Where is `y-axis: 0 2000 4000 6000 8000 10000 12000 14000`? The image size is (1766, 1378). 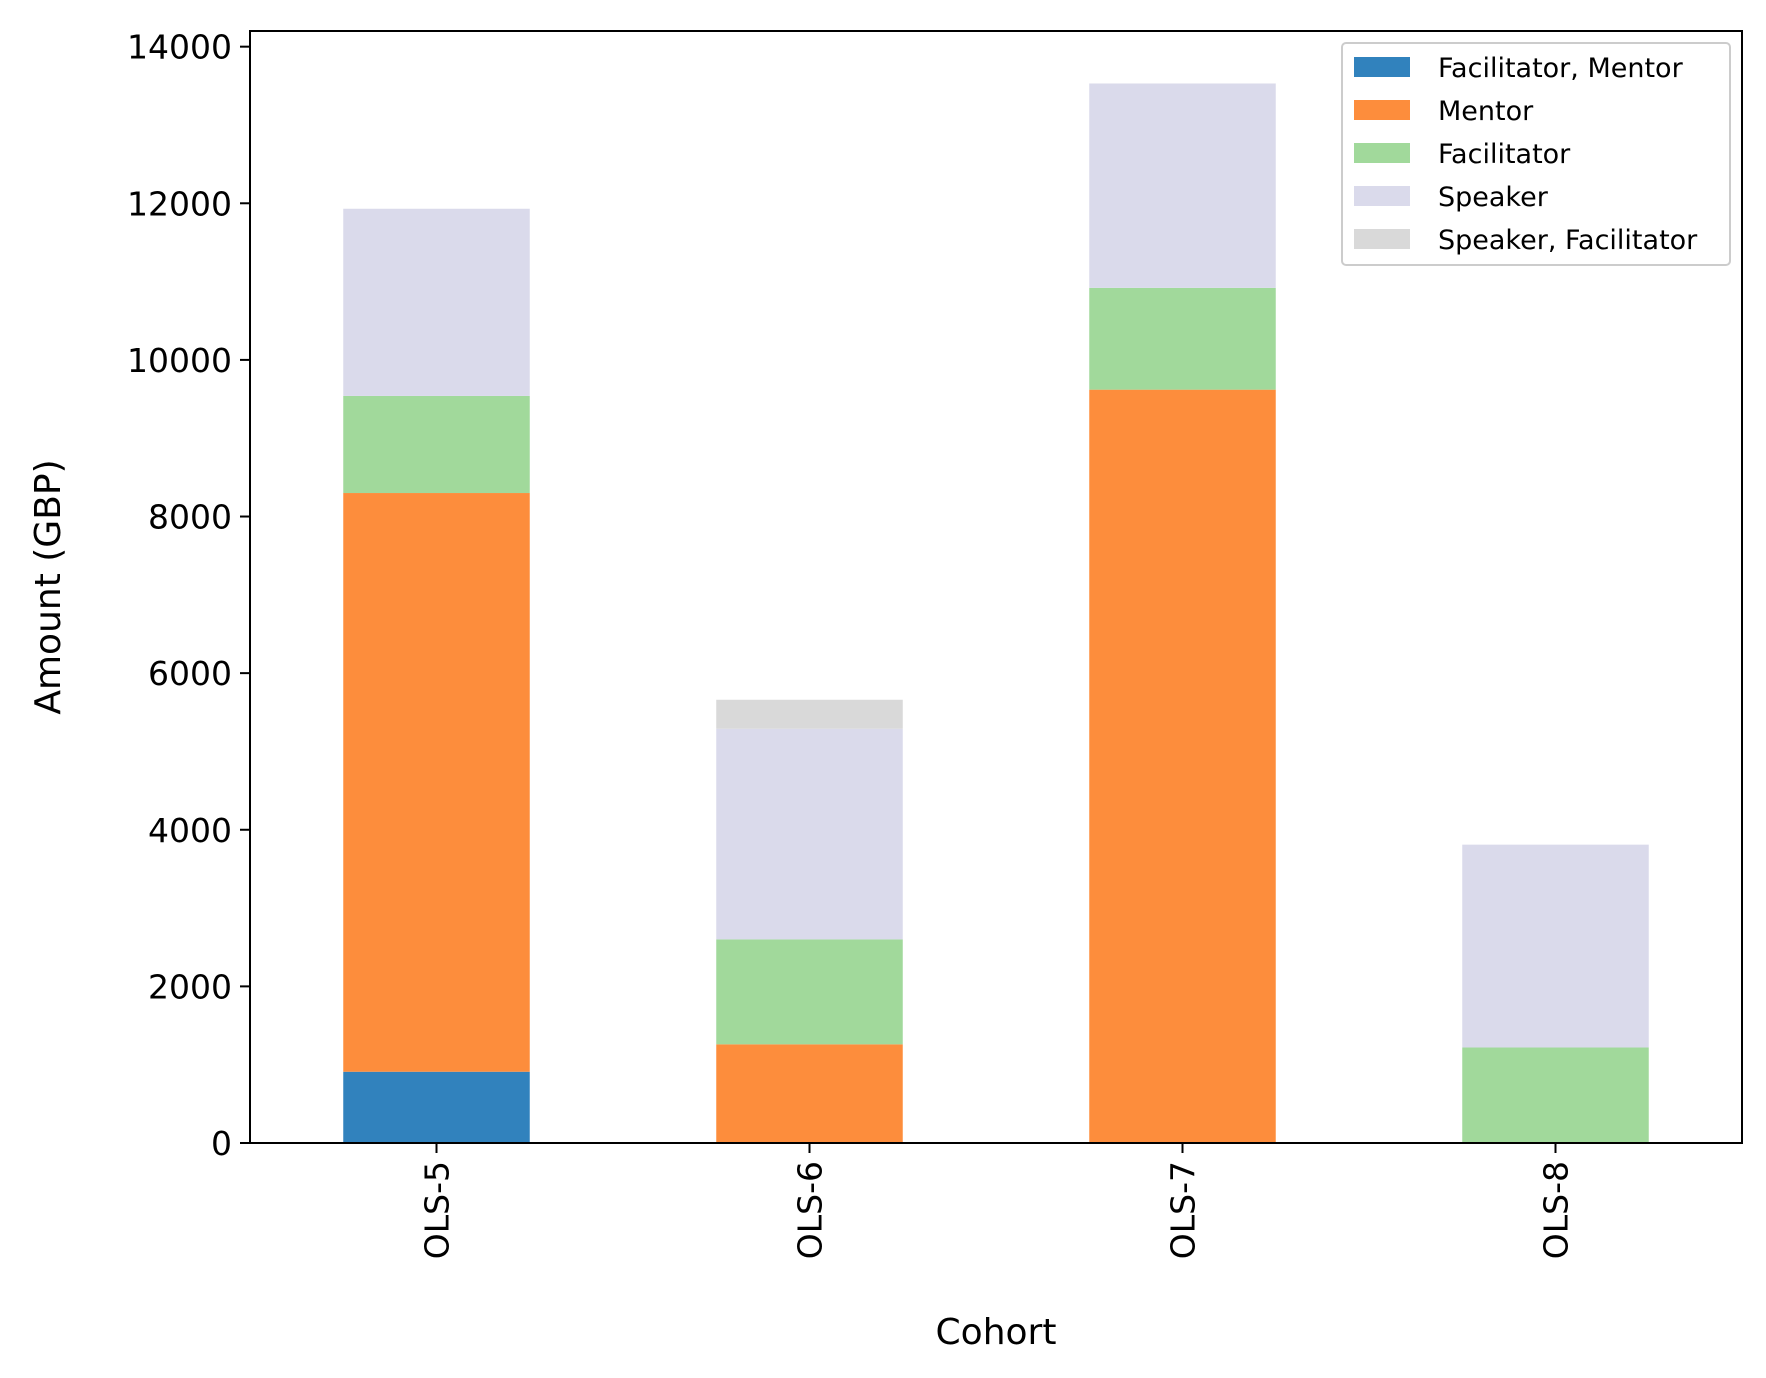
y-axis: 0 2000 4000 6000 8000 10000 12000 14000 is located at coordinates (188, 595).